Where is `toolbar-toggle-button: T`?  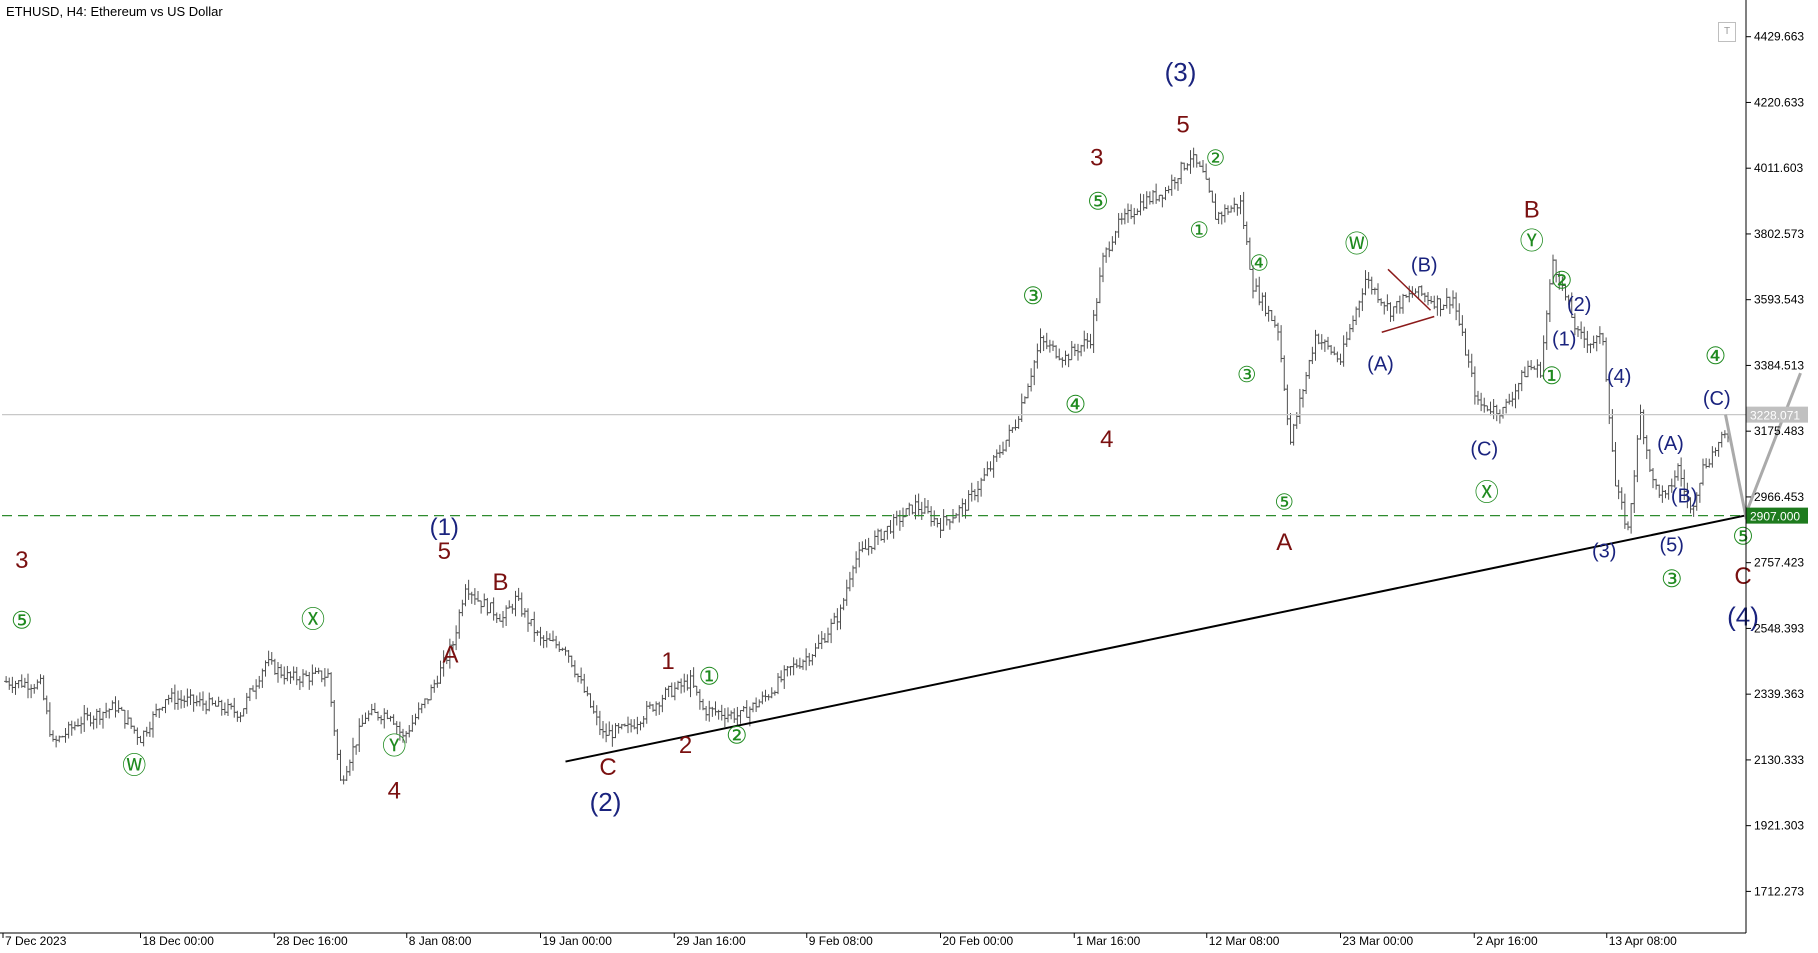
toolbar-toggle-button: T is located at coordinates (1727, 32).